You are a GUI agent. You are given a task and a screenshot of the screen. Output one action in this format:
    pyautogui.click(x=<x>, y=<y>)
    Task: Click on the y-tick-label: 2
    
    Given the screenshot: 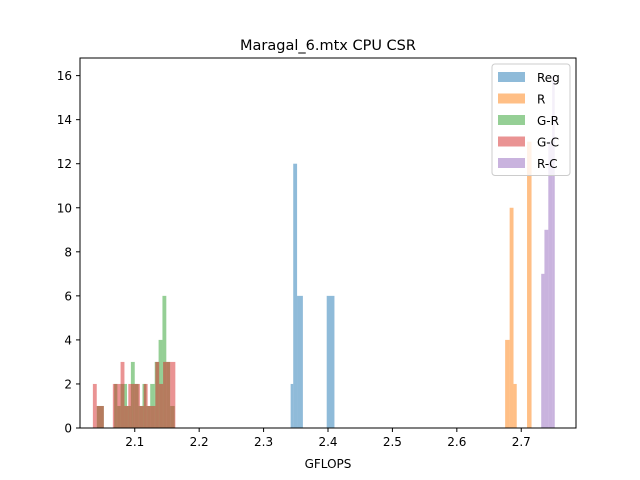 What is the action you would take?
    pyautogui.click(x=68, y=384)
    